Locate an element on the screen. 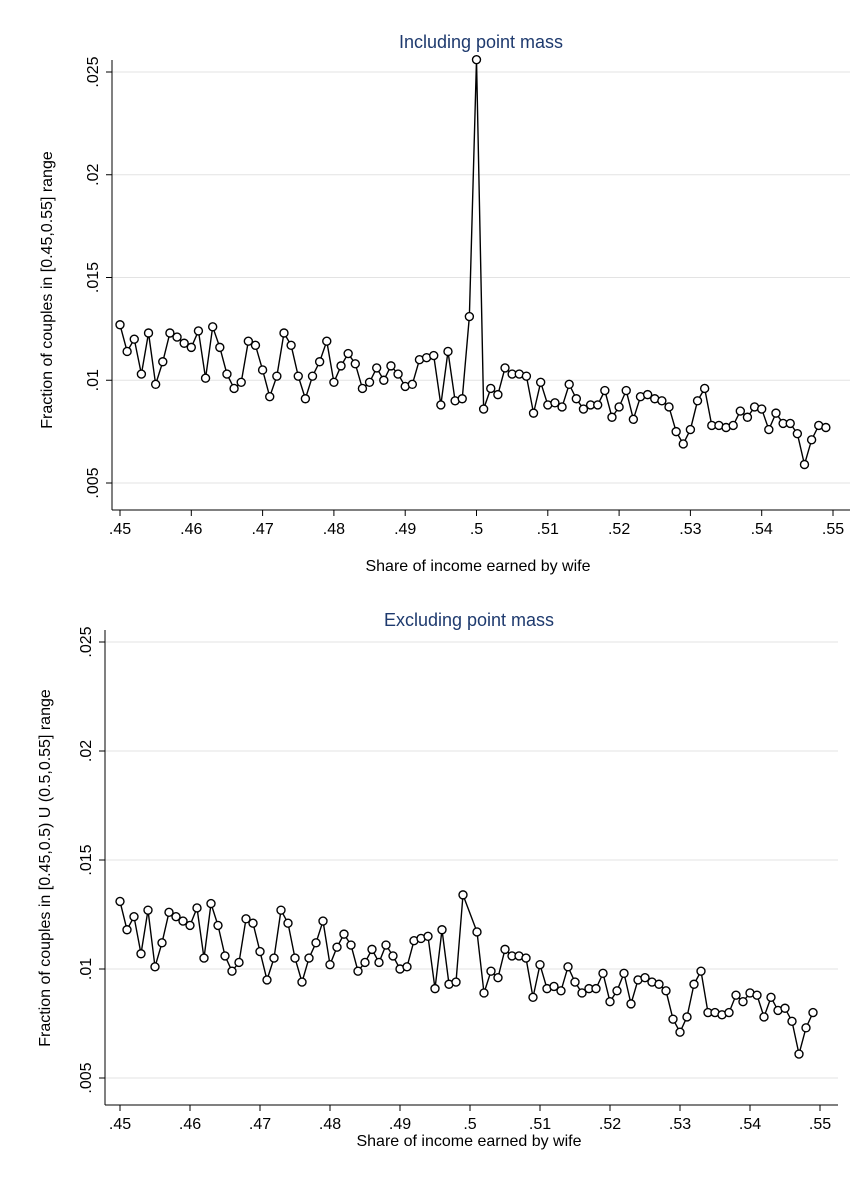  x-tick-label: .55 is located at coordinates (820, 1124).